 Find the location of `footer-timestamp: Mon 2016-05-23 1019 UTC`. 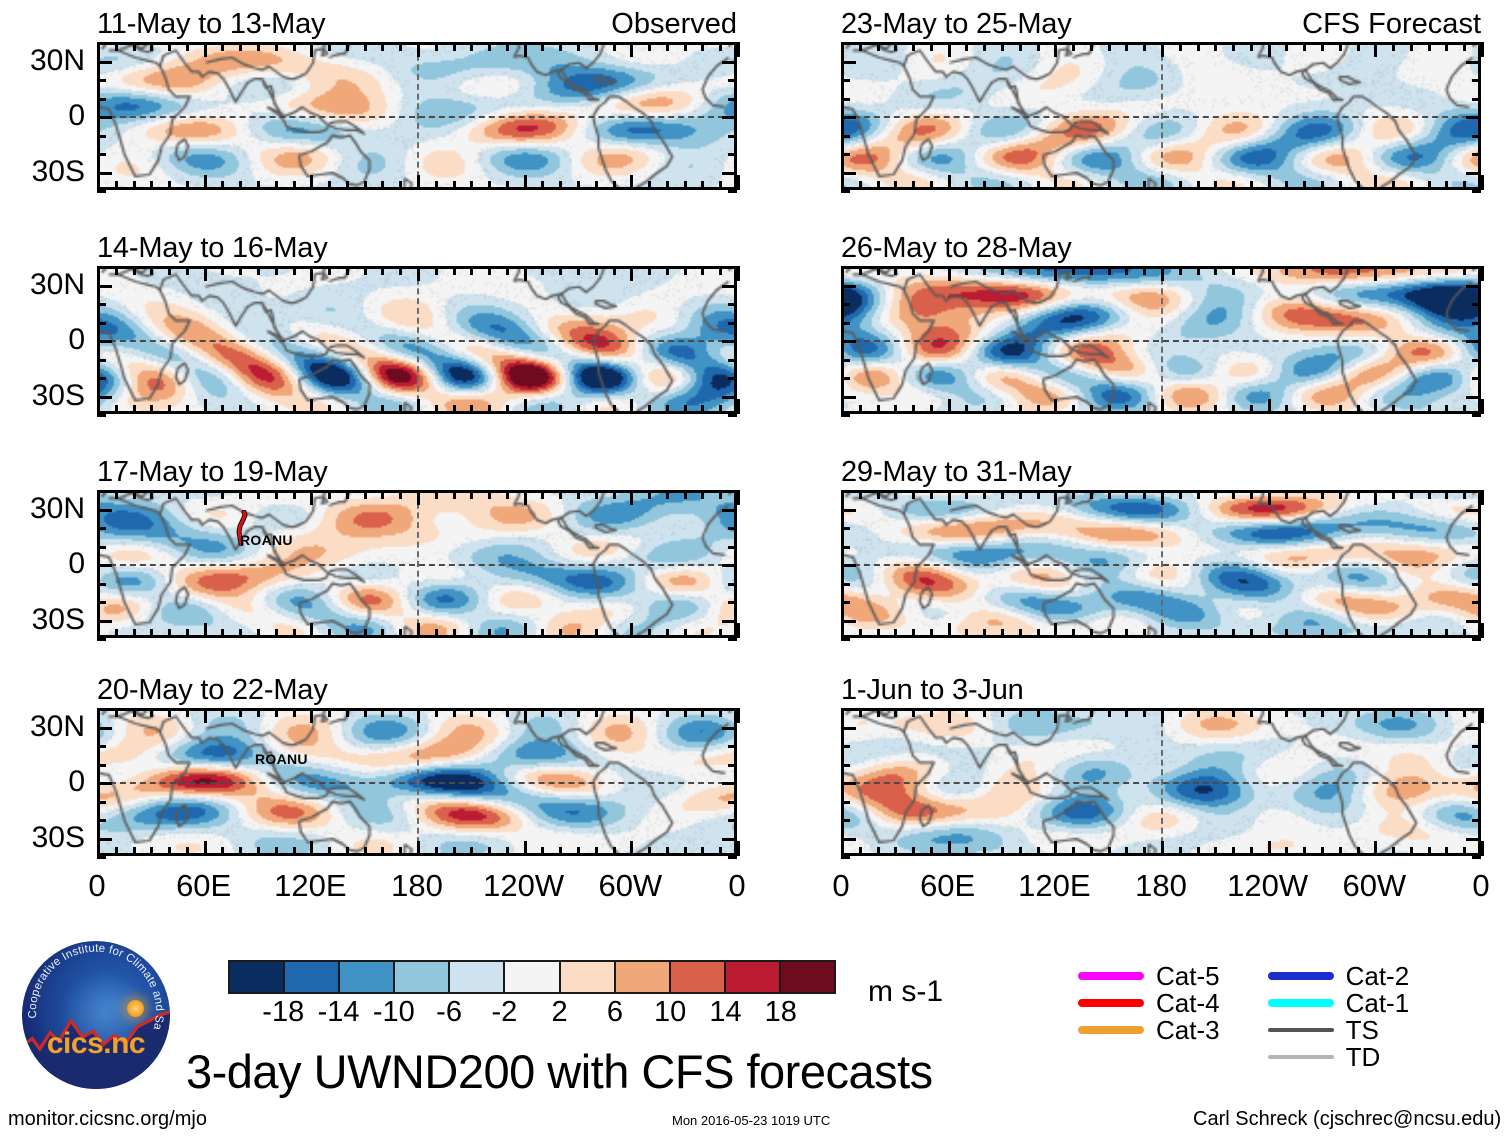

footer-timestamp: Mon 2016-05-23 1019 UTC is located at coordinates (751, 1120).